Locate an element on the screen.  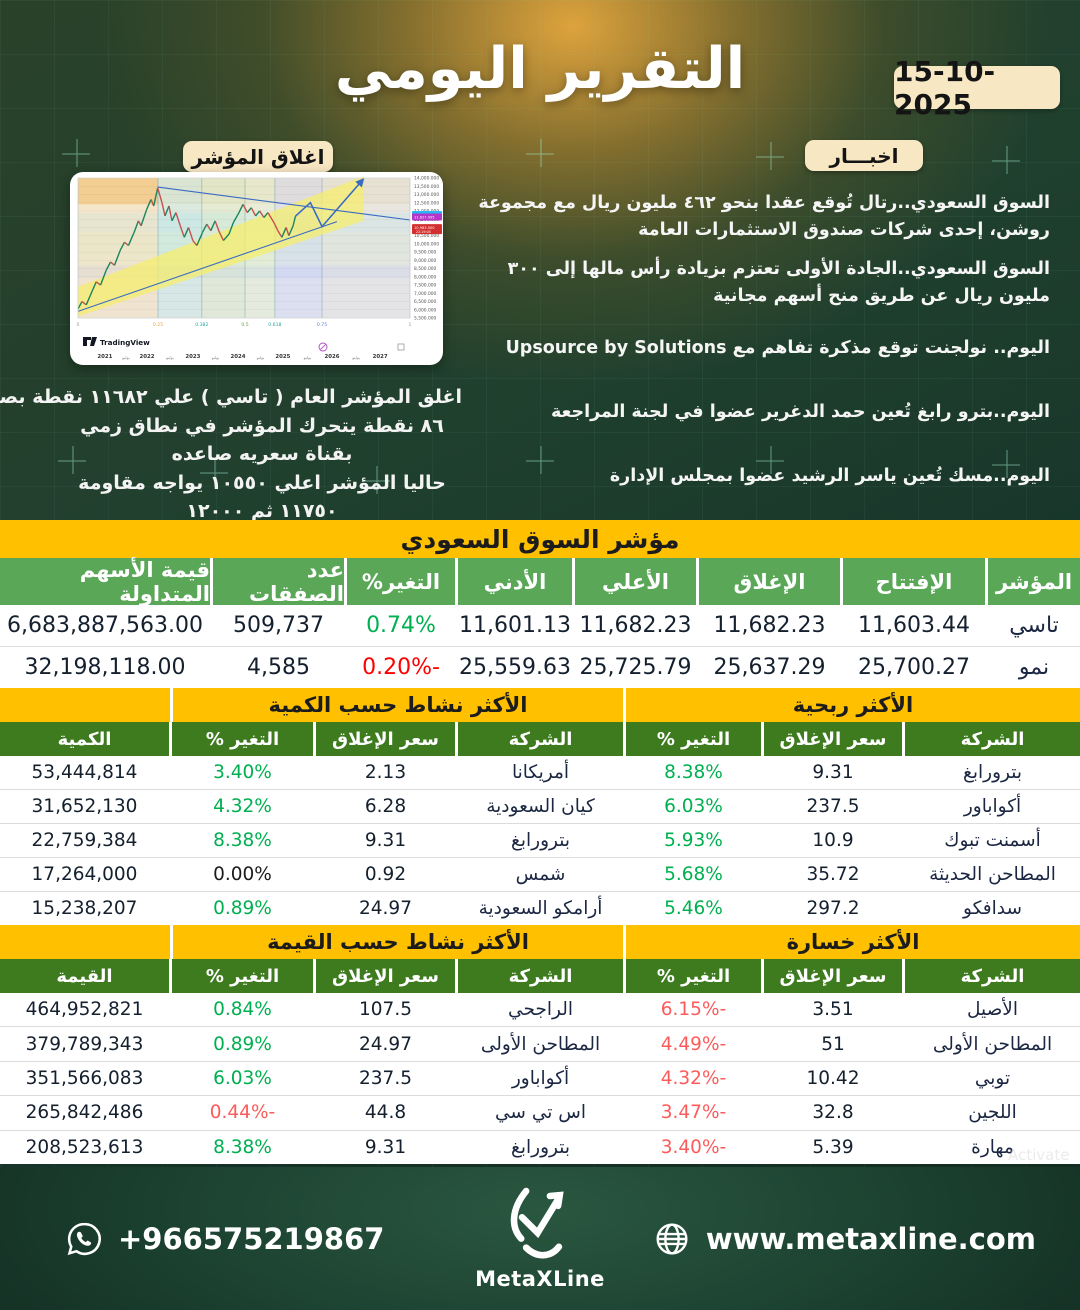
gainers_table-company: أسمنت تبوك is located at coordinates (992, 840).